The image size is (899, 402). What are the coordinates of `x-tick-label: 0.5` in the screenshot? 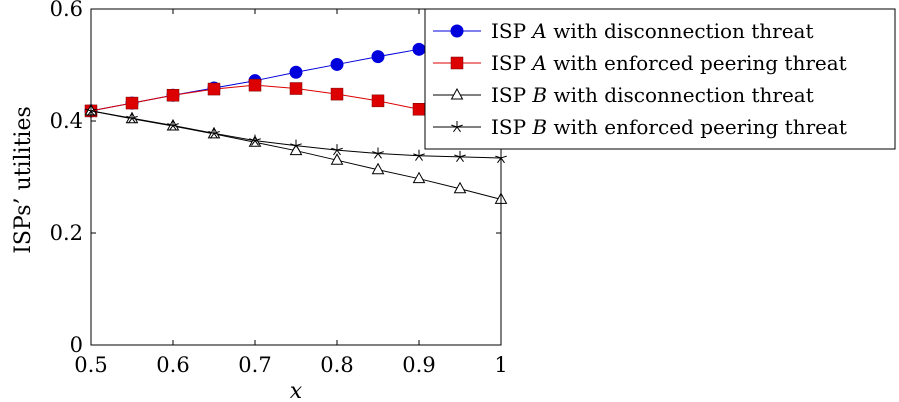 It's located at (90, 365).